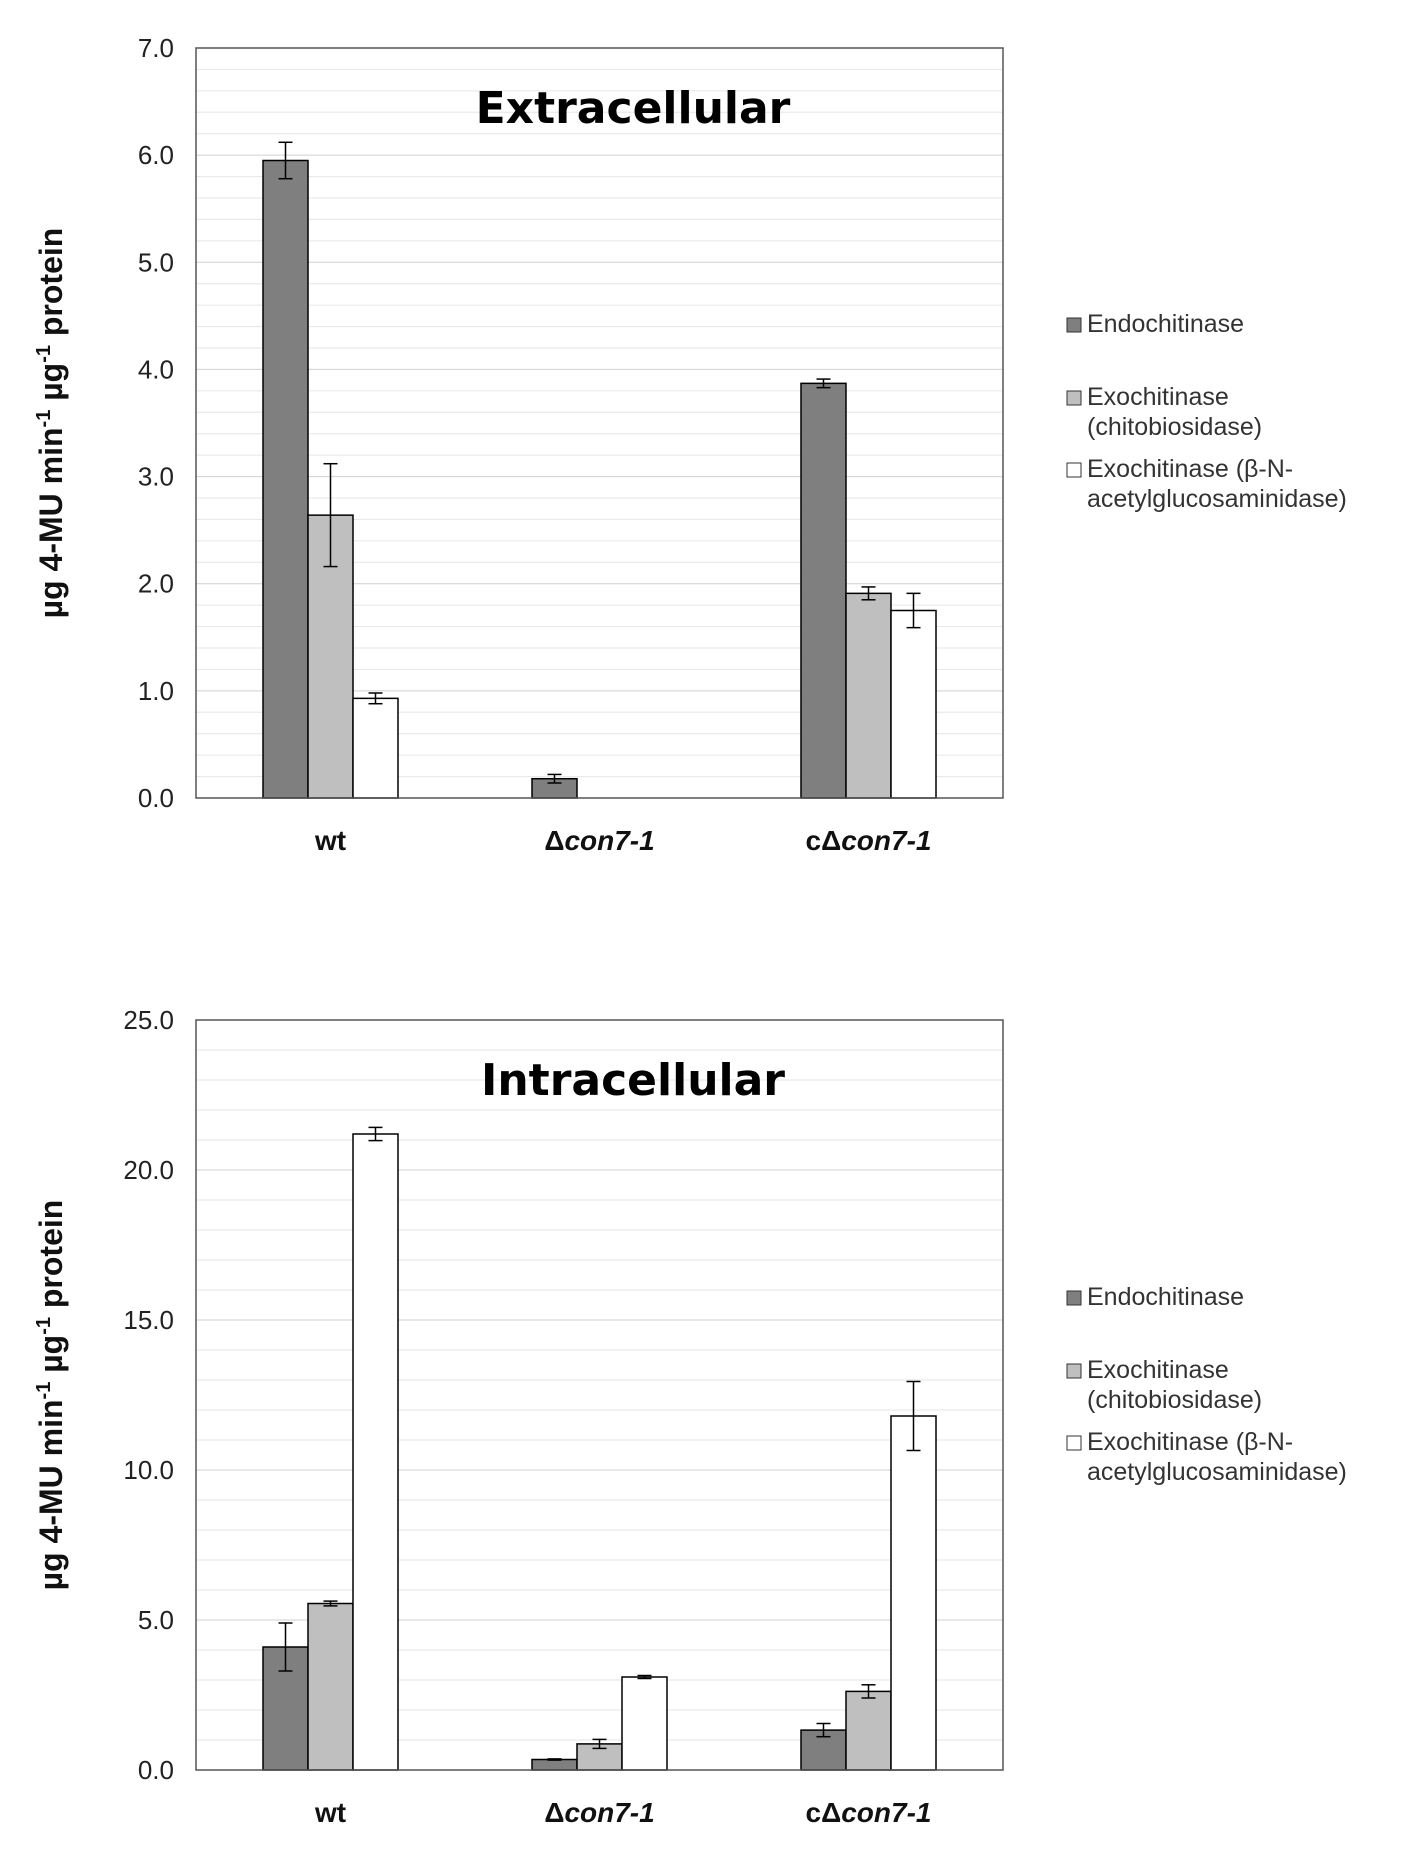 Image resolution: width=1416 pixels, height=1849 pixels. Describe the element at coordinates (156, 584) in the screenshot. I see `y-tick-label: 2.0` at that location.